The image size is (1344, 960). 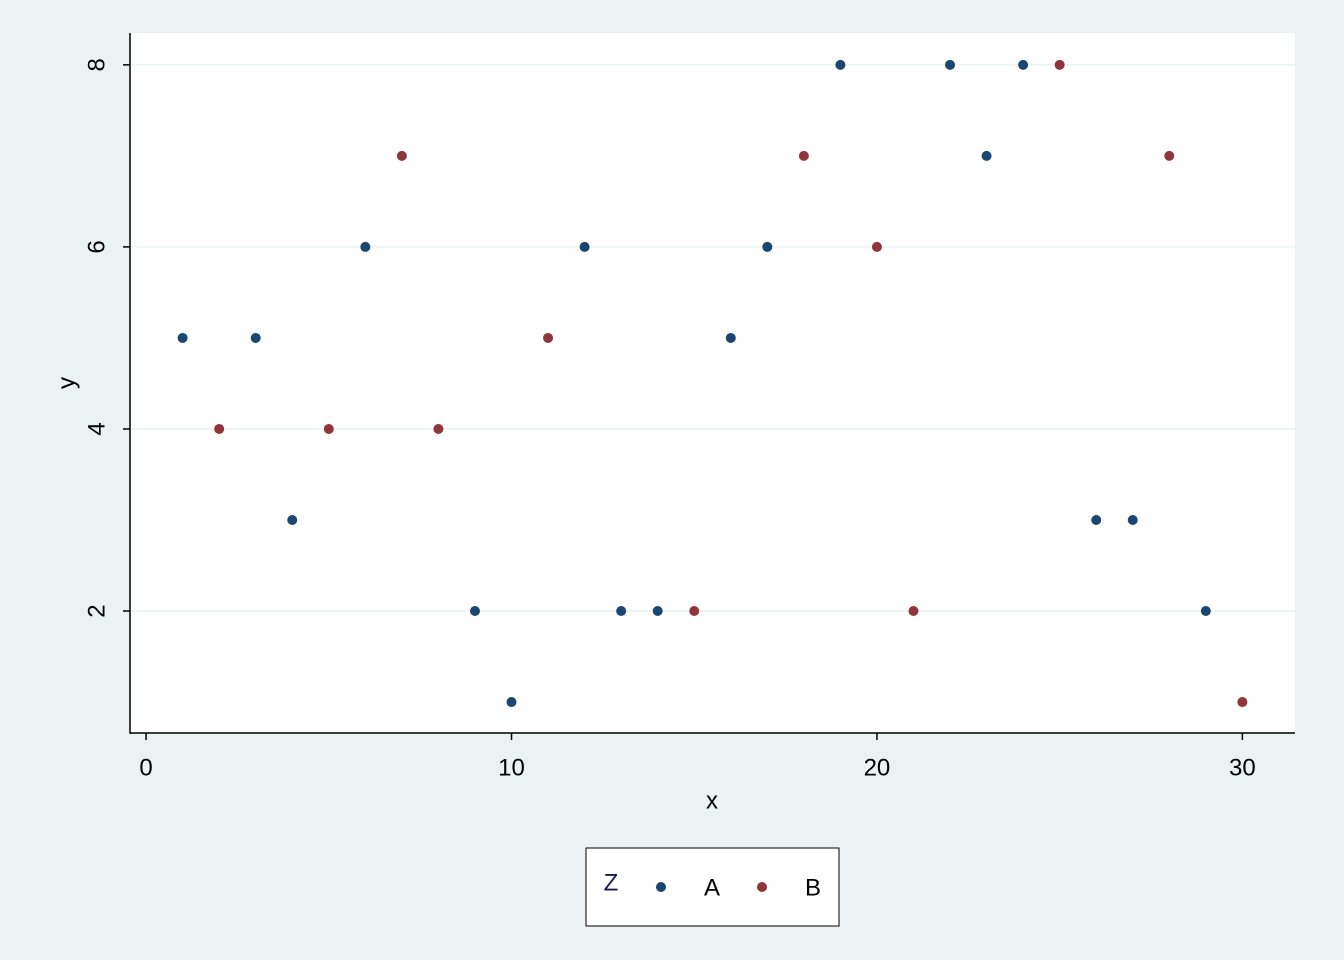 I want to click on legend-box, so click(x=712, y=887).